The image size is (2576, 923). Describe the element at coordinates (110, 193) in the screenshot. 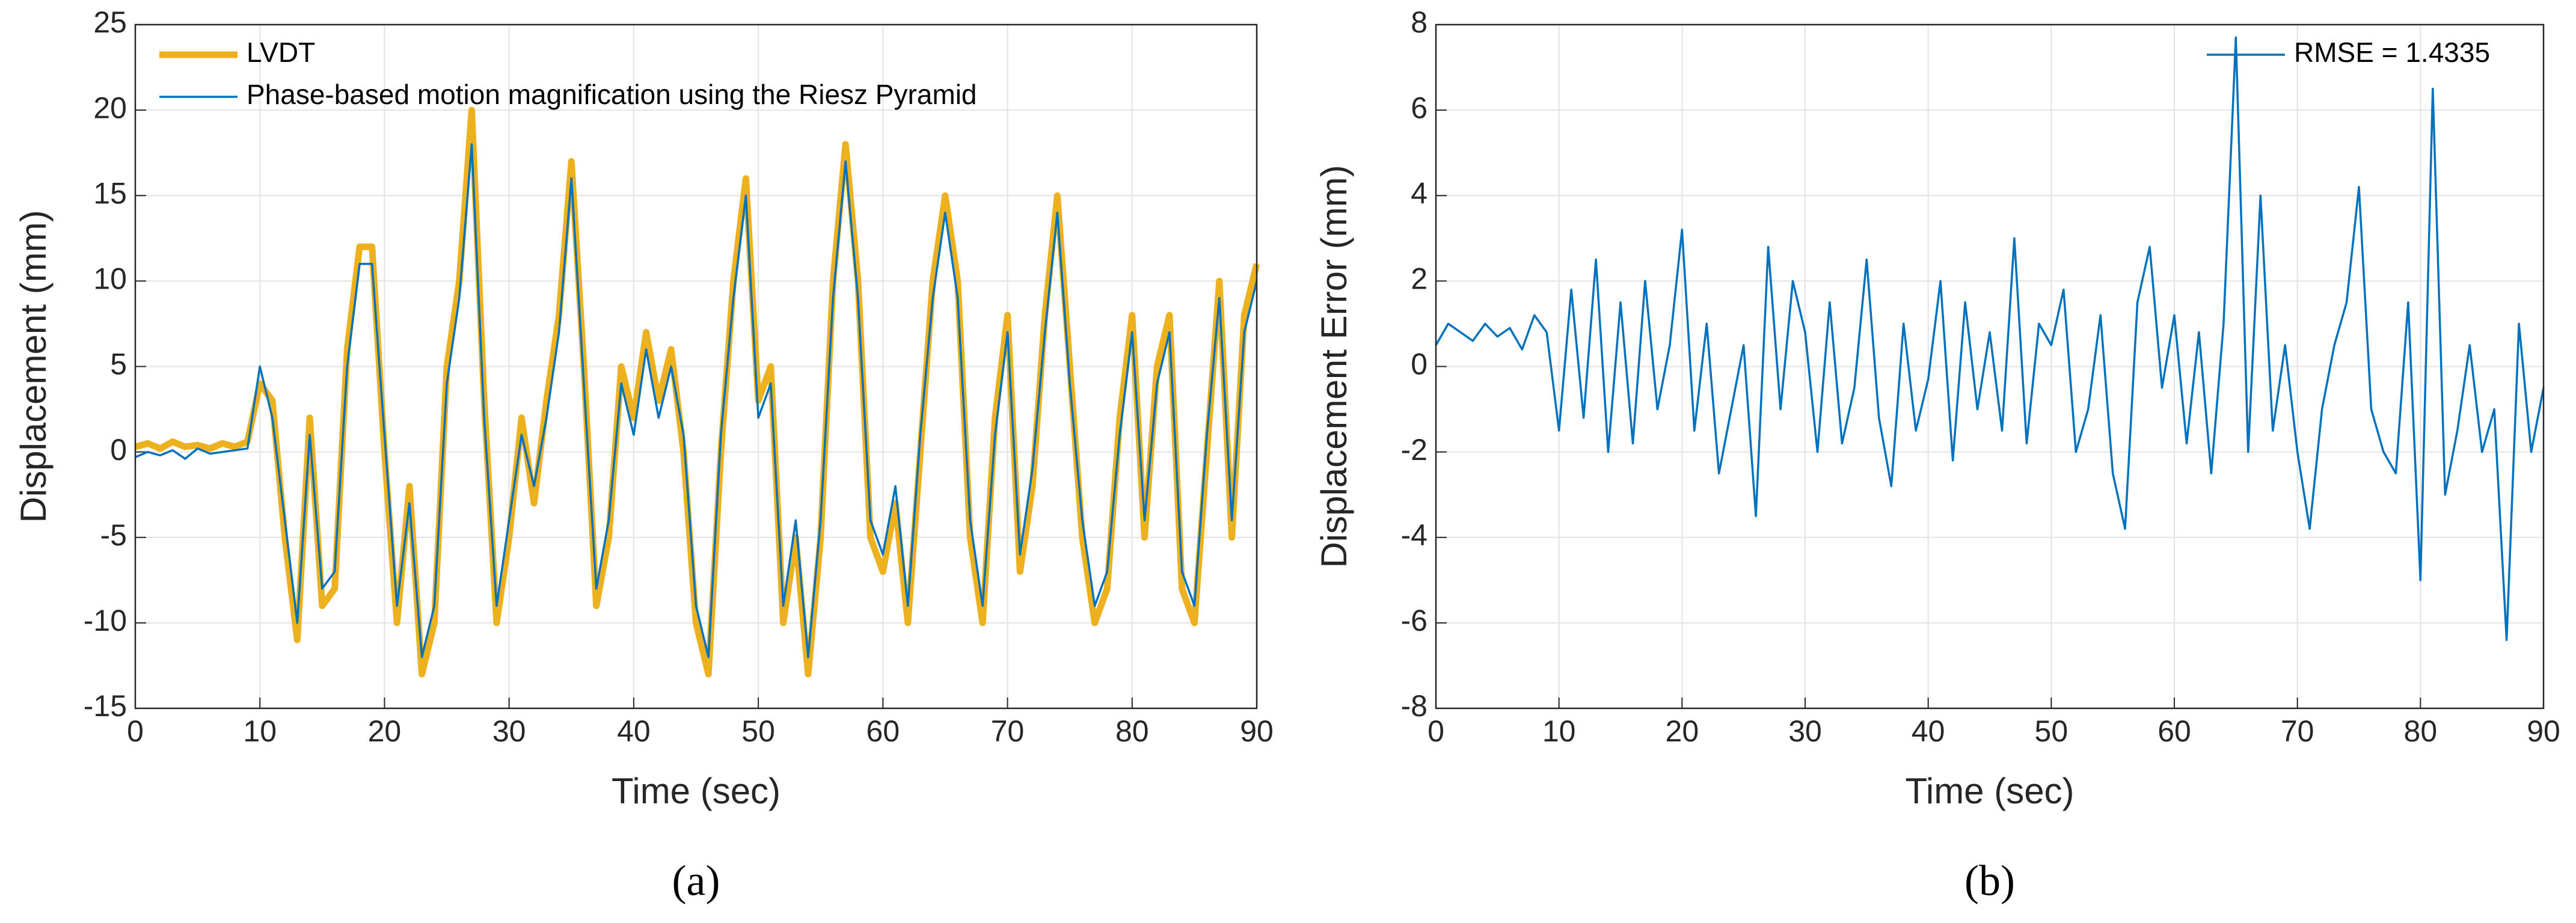

I see `y-tick-label: 15` at that location.